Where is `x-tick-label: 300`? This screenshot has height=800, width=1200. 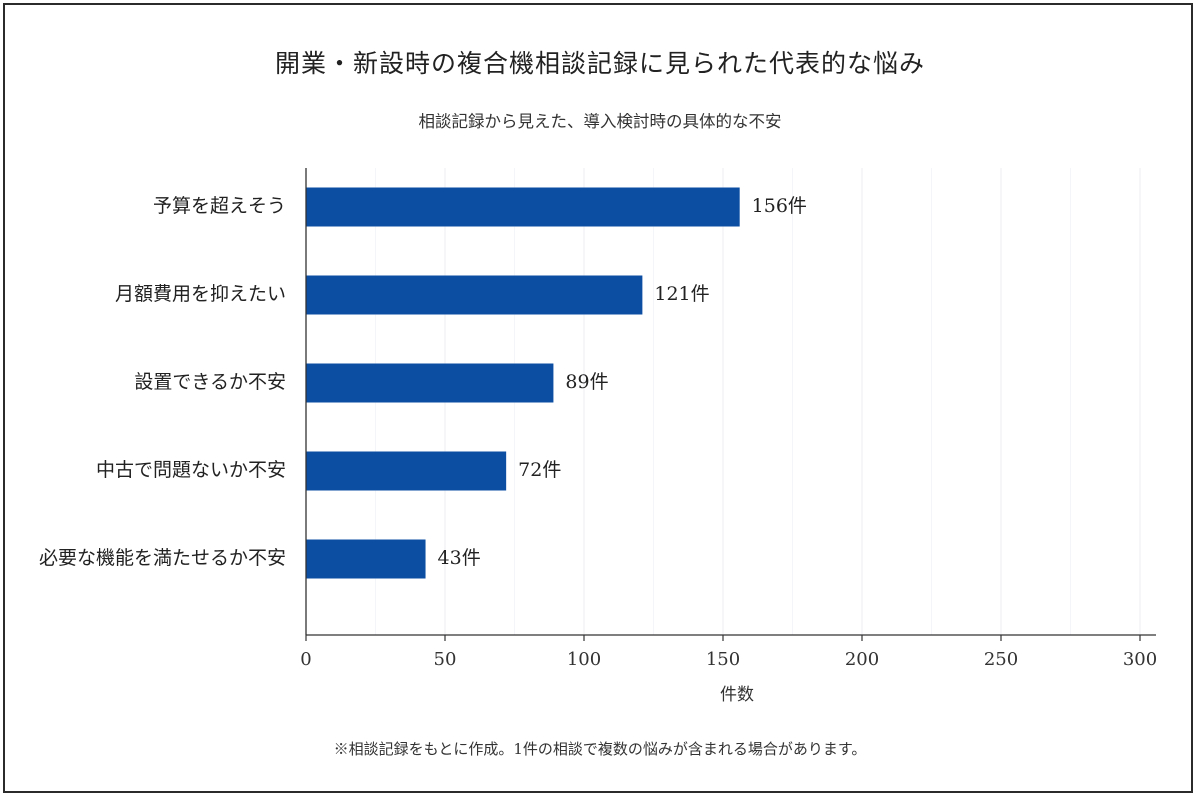
x-tick-label: 300 is located at coordinates (1140, 659).